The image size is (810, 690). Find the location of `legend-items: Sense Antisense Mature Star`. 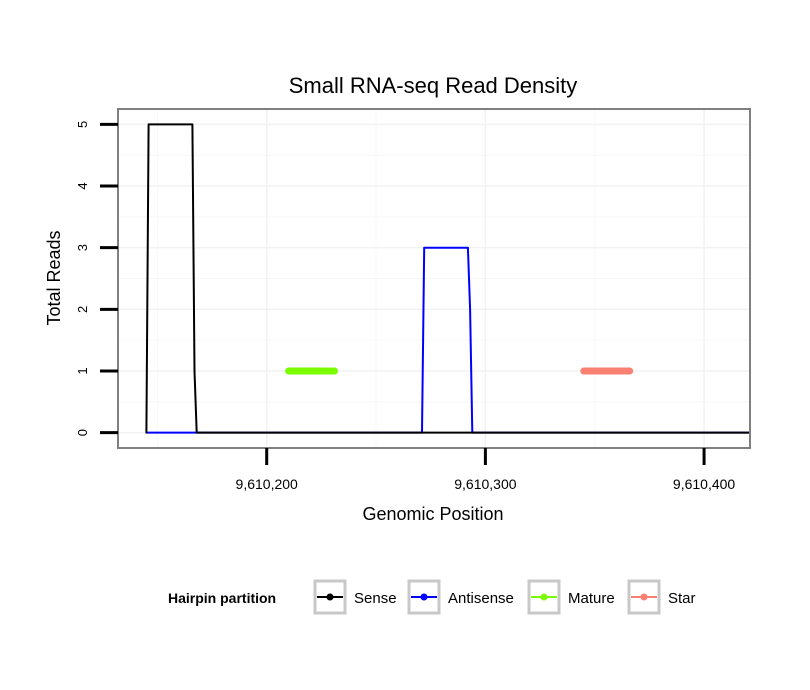

legend-items: Sense Antisense Mature Star is located at coordinates (504, 597).